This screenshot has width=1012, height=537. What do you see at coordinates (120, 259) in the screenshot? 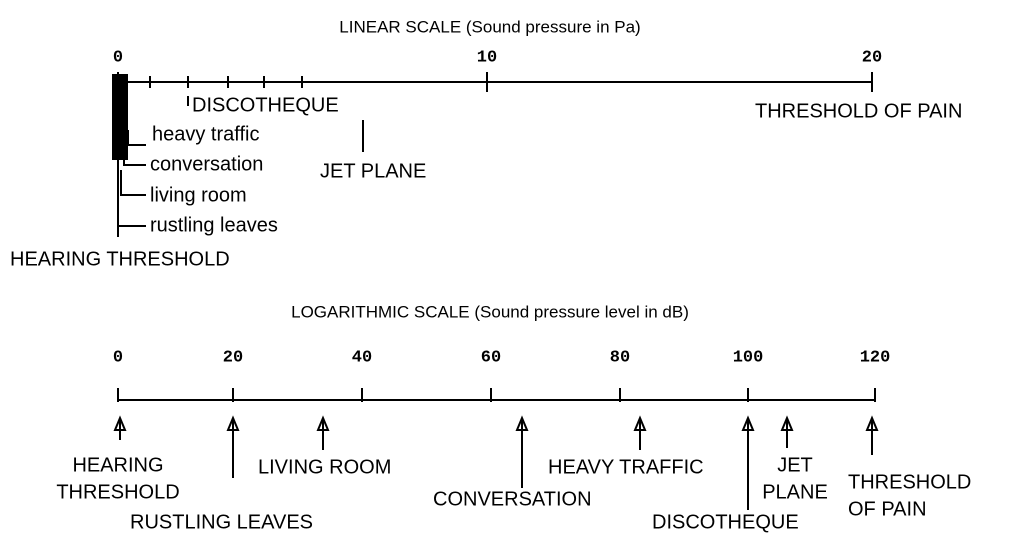
I see `label: HEARING THRESHOLD` at bounding box center [120, 259].